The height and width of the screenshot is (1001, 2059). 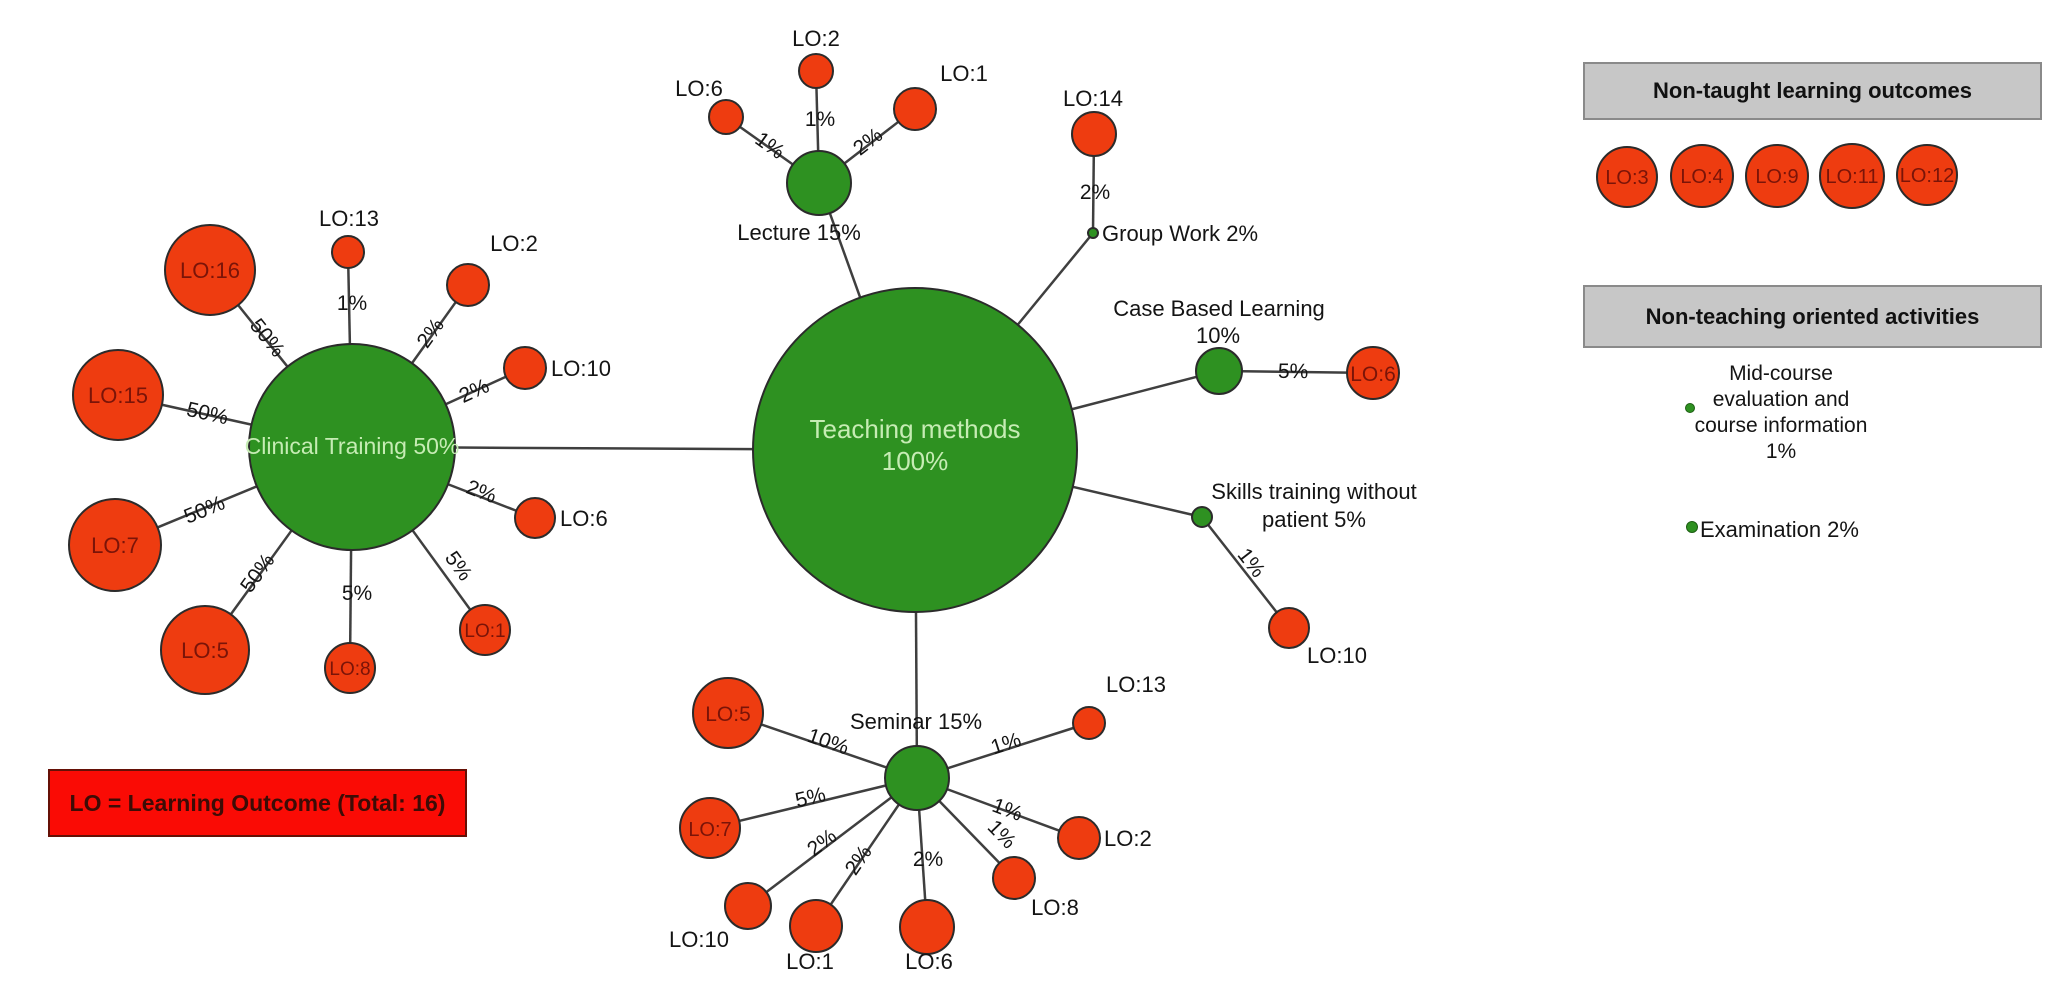 What do you see at coordinates (1251, 563) in the screenshot?
I see `edge-label-skills-training-skills-lo10: 1%` at bounding box center [1251, 563].